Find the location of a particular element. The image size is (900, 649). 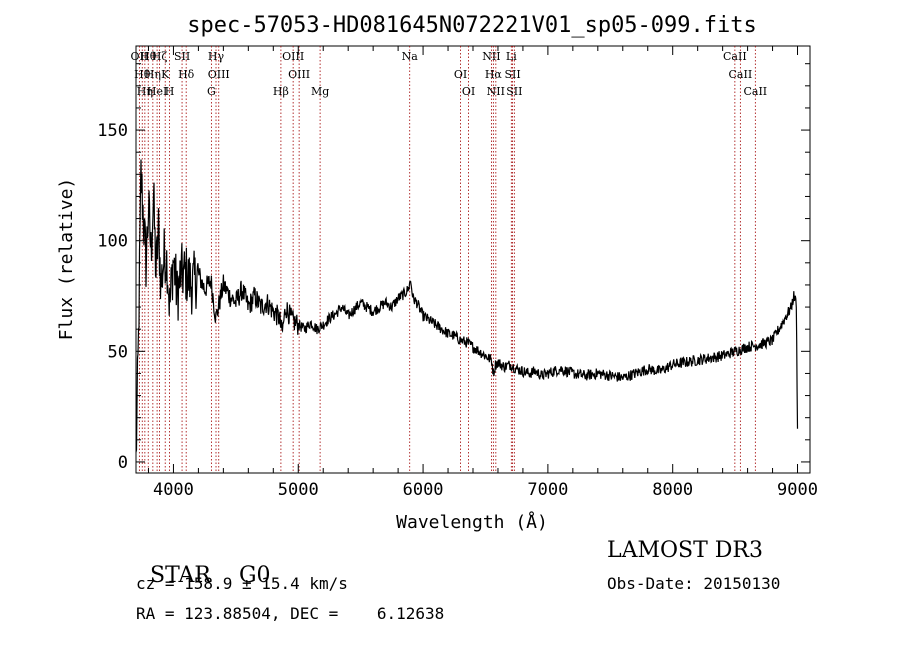

survey-label: LAMOST DR3 is located at coordinates (685, 550).